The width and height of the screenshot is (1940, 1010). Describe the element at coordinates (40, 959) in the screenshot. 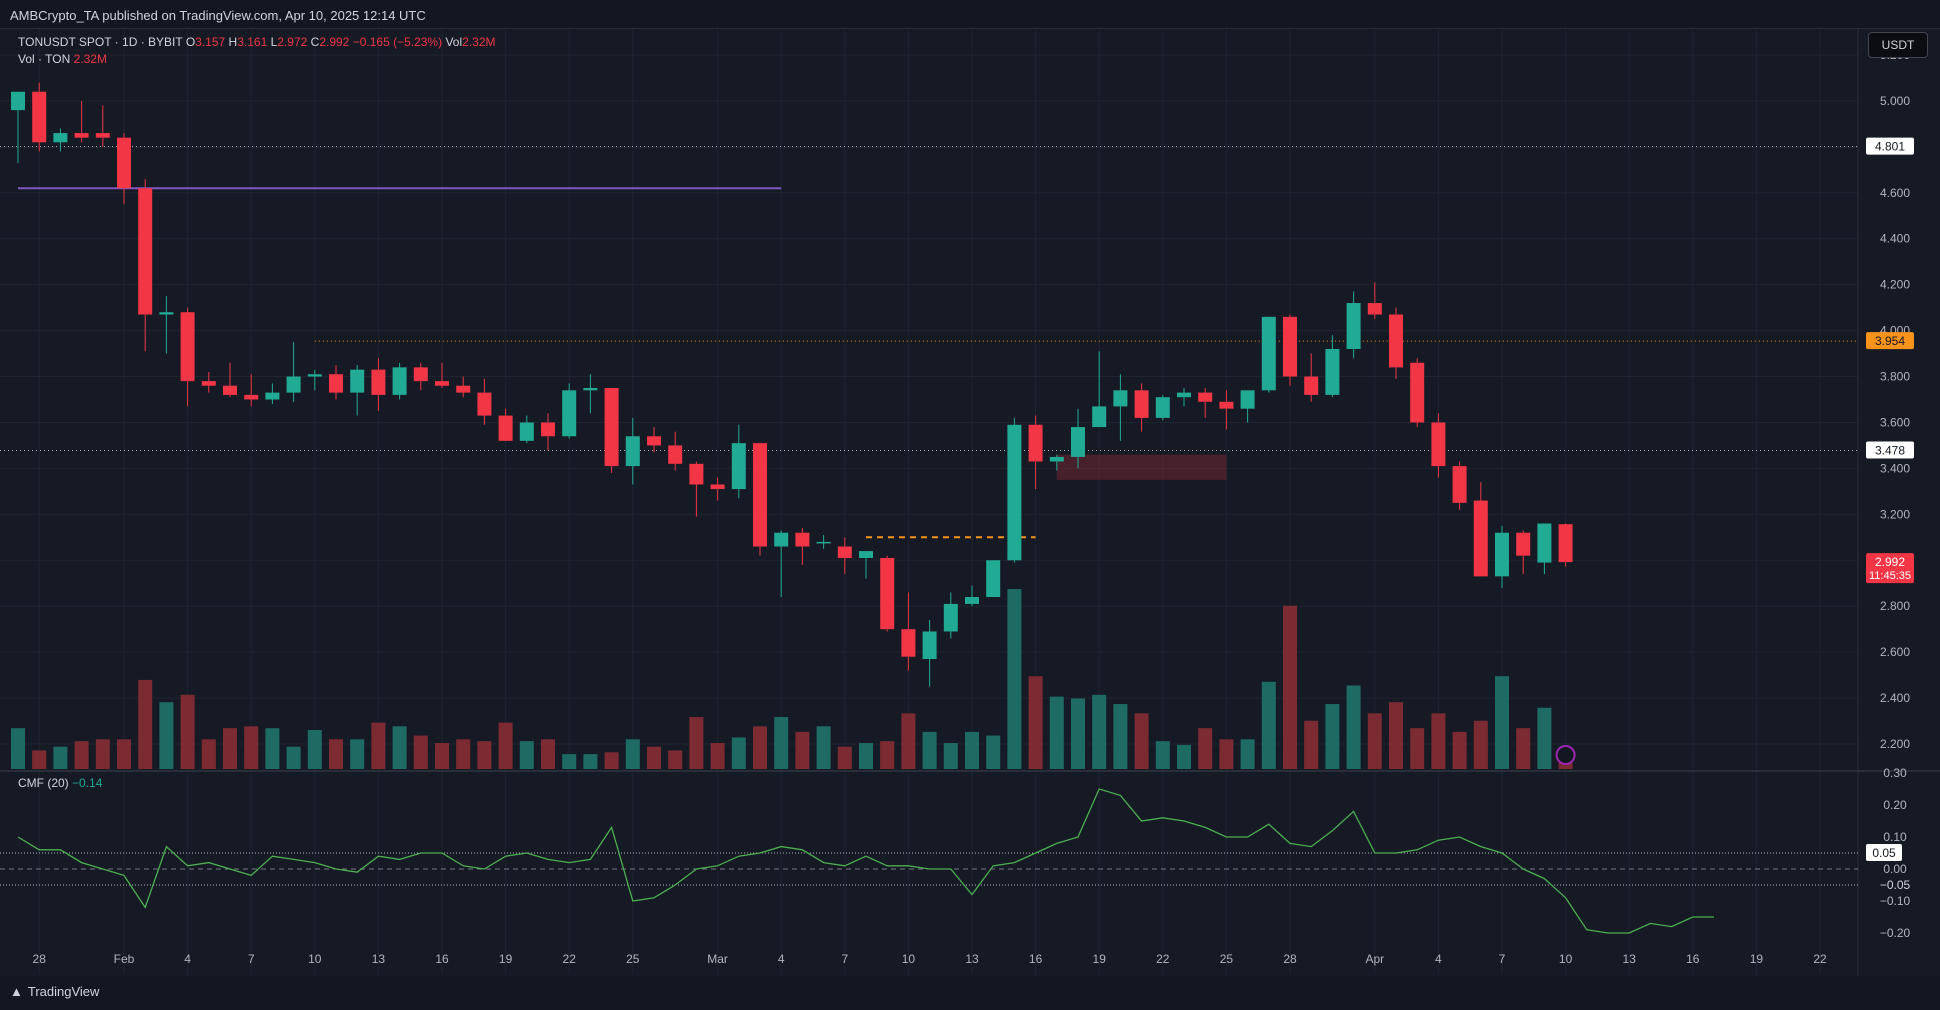

I see `time-tick-label: 28` at that location.